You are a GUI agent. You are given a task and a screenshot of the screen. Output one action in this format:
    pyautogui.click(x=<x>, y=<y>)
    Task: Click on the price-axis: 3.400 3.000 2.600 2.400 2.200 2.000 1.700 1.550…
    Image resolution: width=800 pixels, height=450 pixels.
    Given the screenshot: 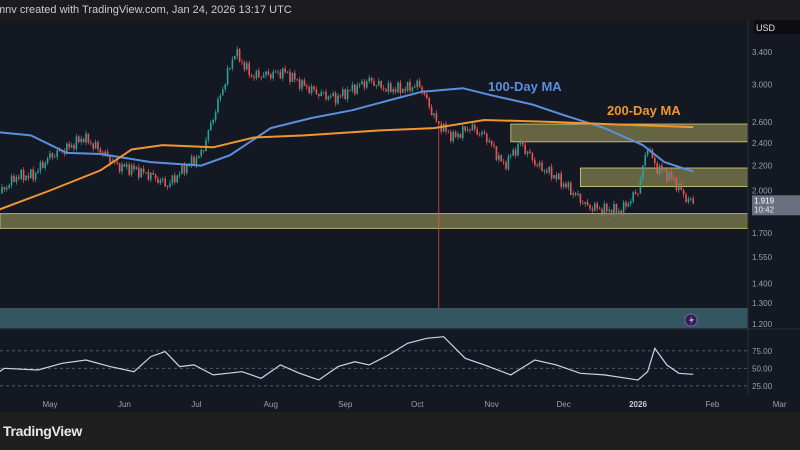 What is the action you would take?
    pyautogui.click(x=776, y=188)
    